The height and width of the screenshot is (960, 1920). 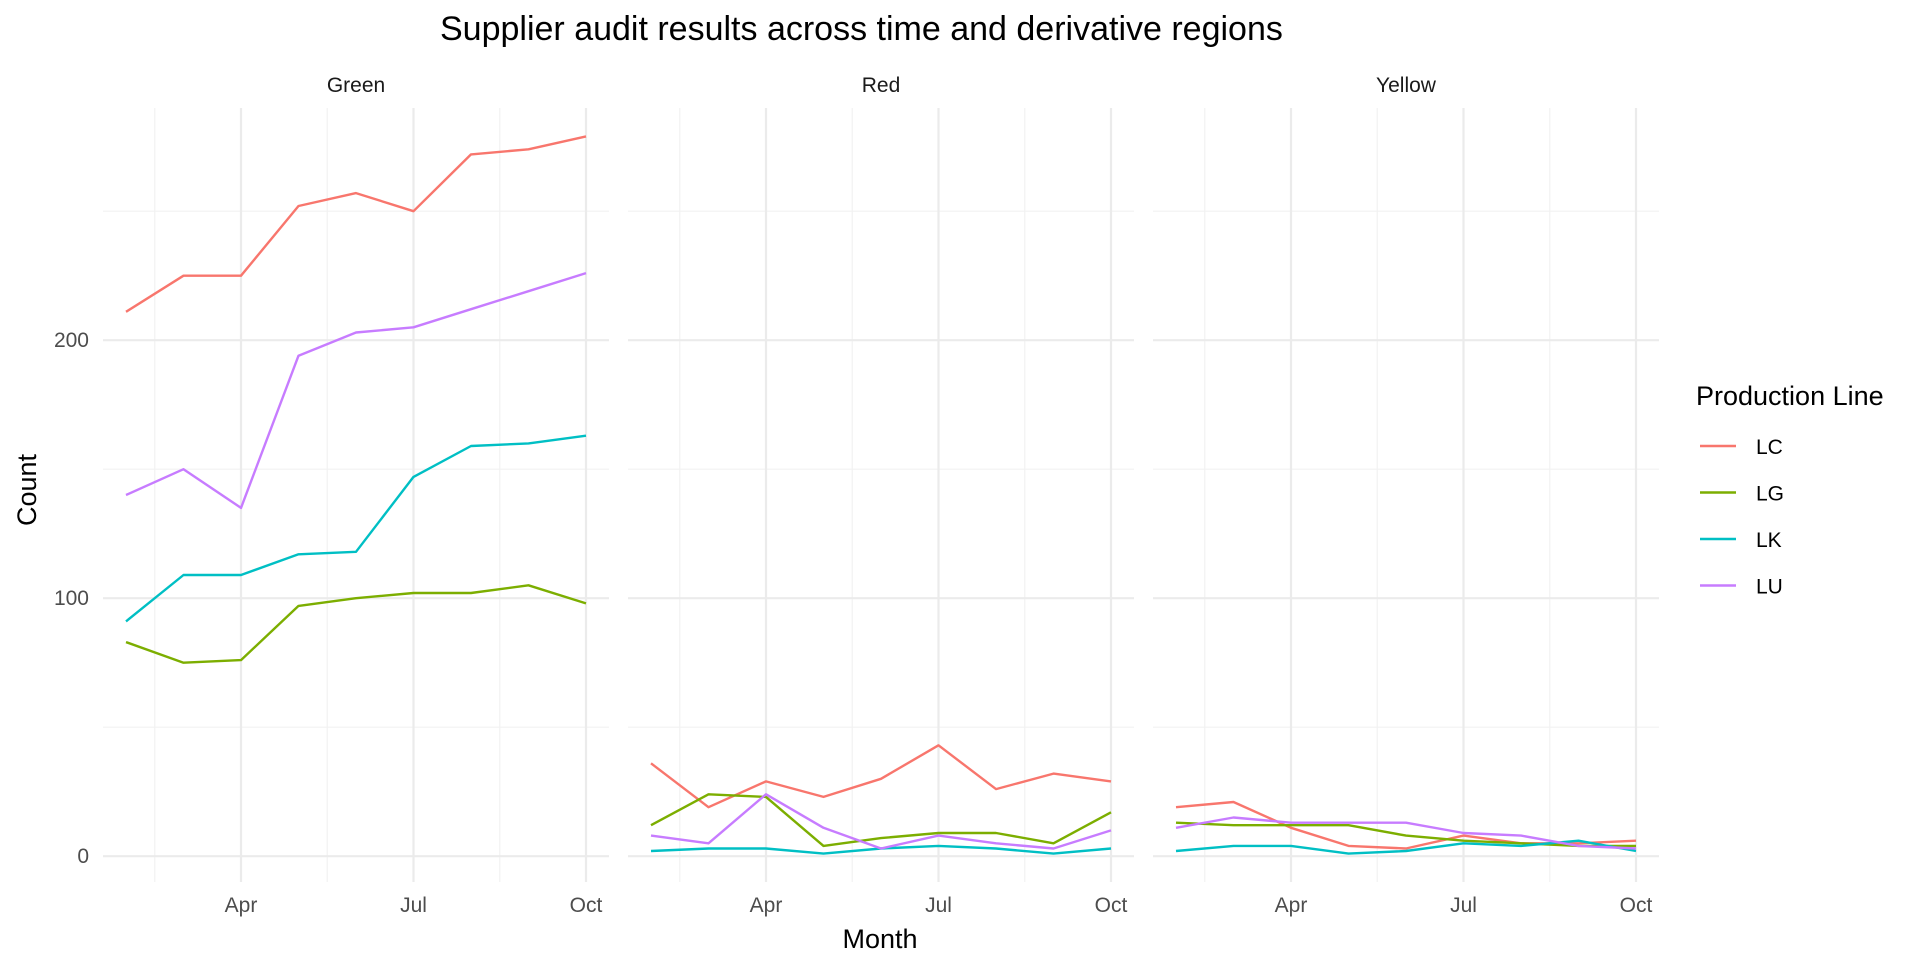 What do you see at coordinates (1790, 396) in the screenshot?
I see `legend-title: Production Line` at bounding box center [1790, 396].